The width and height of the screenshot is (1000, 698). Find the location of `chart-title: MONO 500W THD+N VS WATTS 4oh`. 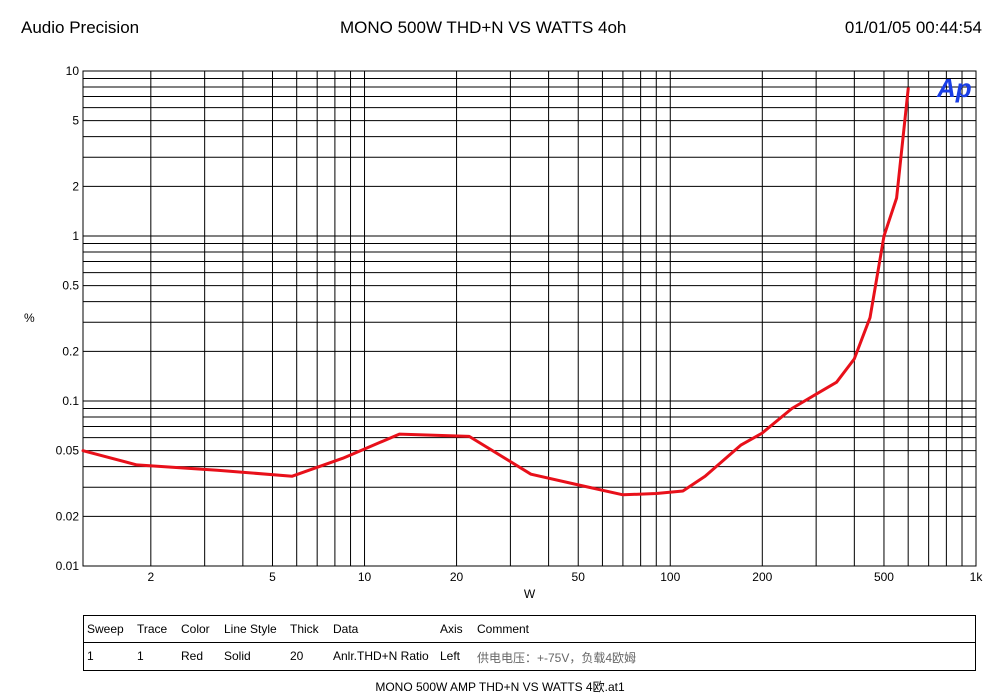

chart-title: MONO 500W THD+N VS WATTS 4oh is located at coordinates (483, 27).